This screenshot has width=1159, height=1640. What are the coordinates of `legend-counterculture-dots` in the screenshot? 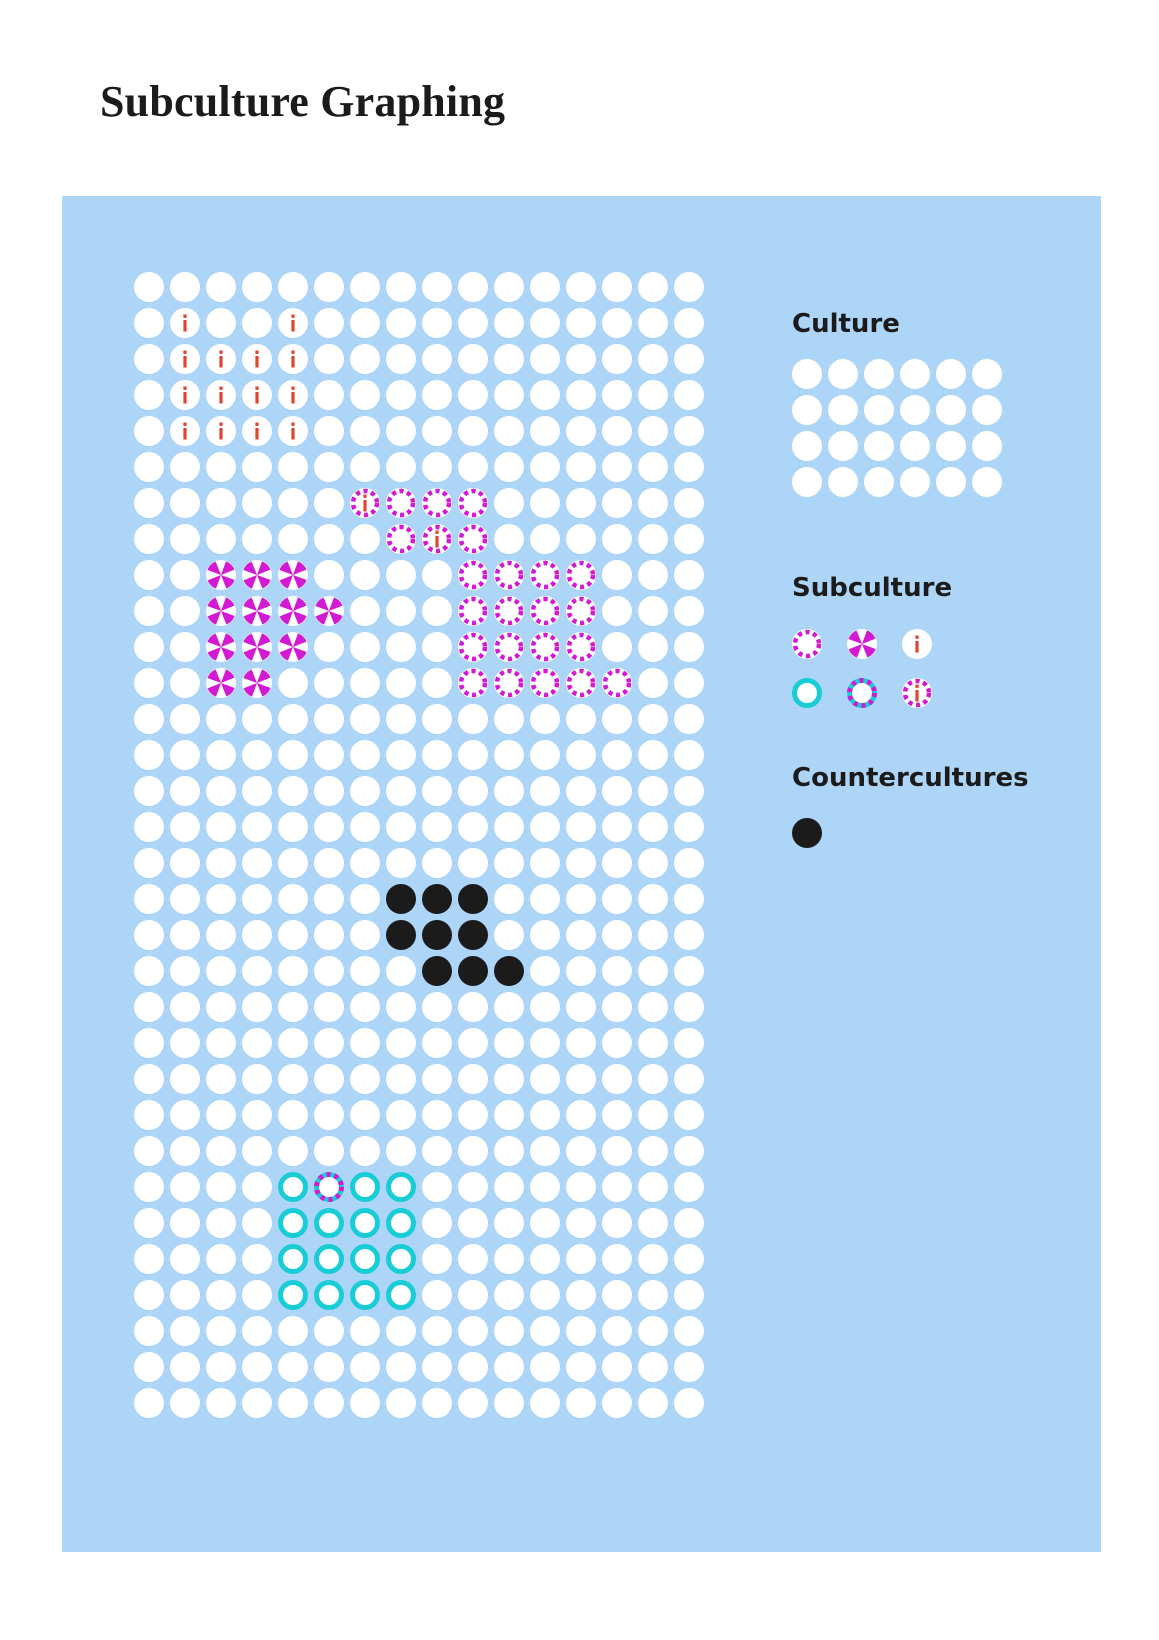 It's located at (807, 833).